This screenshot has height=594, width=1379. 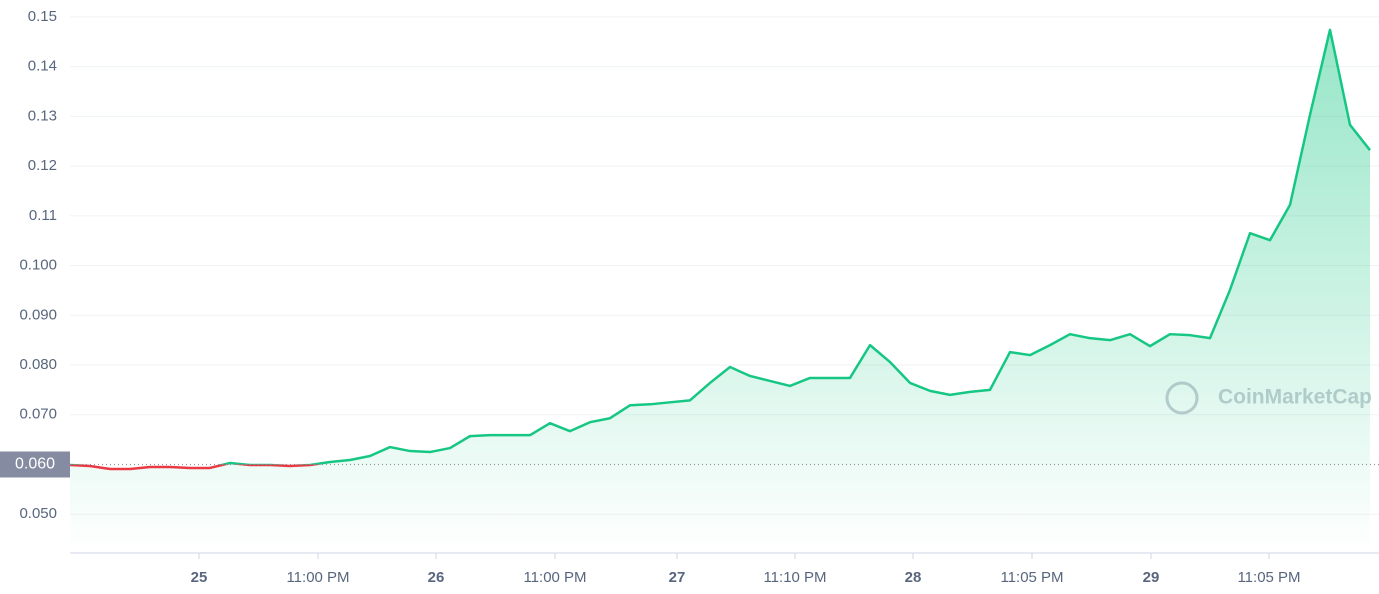 What do you see at coordinates (38, 513) in the screenshot?
I see `y-tick-label: 0.050` at bounding box center [38, 513].